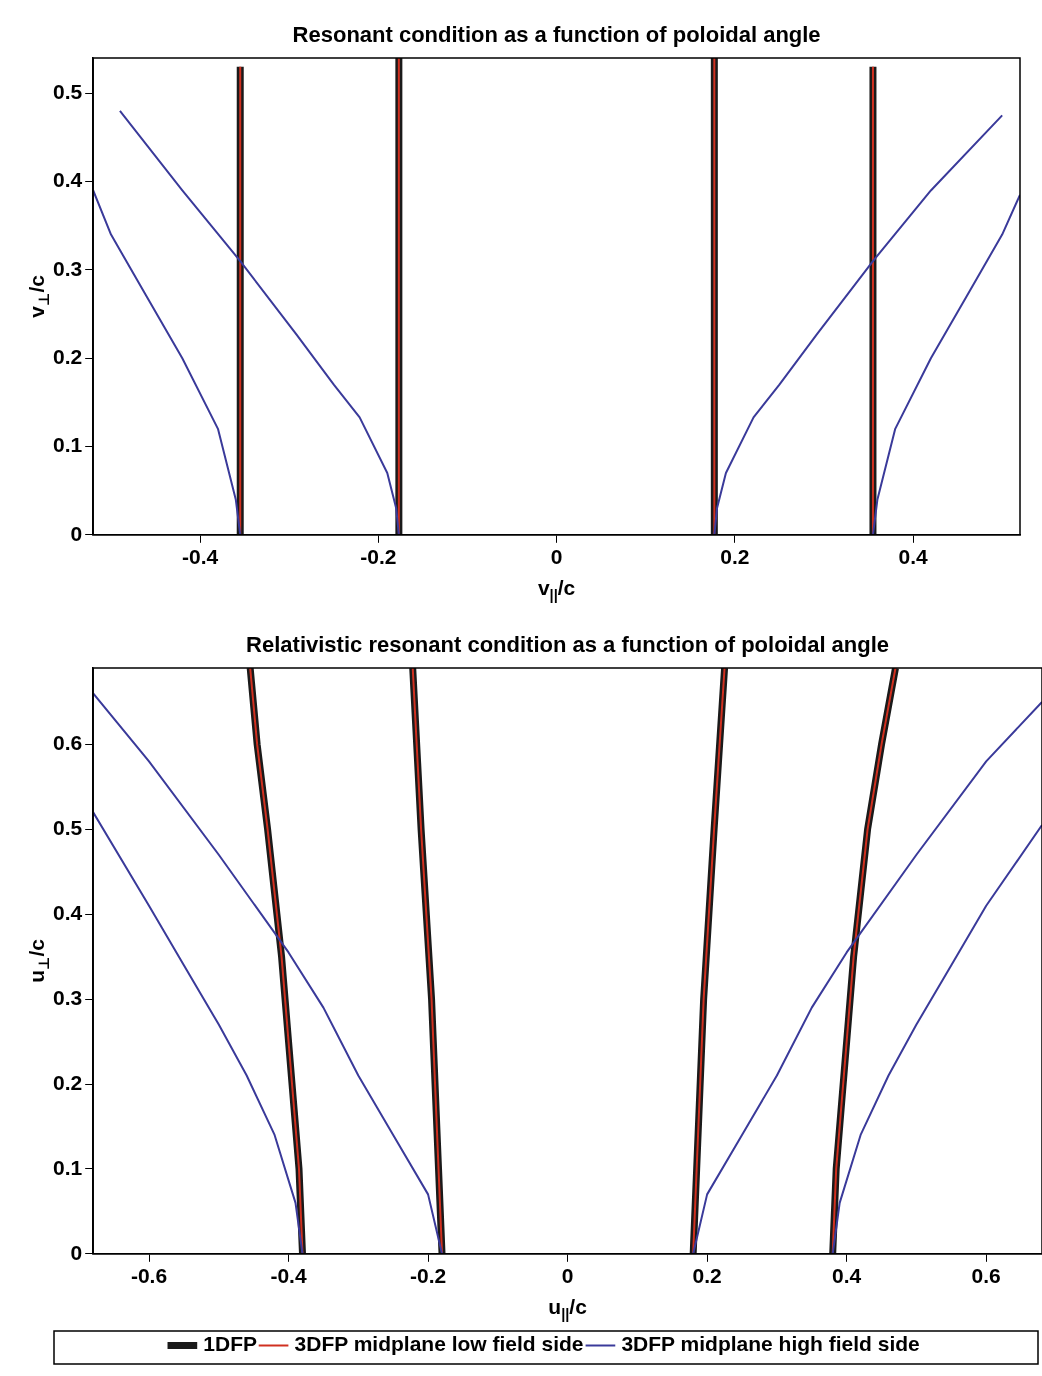 The width and height of the screenshot is (1042, 1376). What do you see at coordinates (568, 645) in the screenshot?
I see `chart-title: Relativistic resonant condition as a function of poloidal angle` at bounding box center [568, 645].